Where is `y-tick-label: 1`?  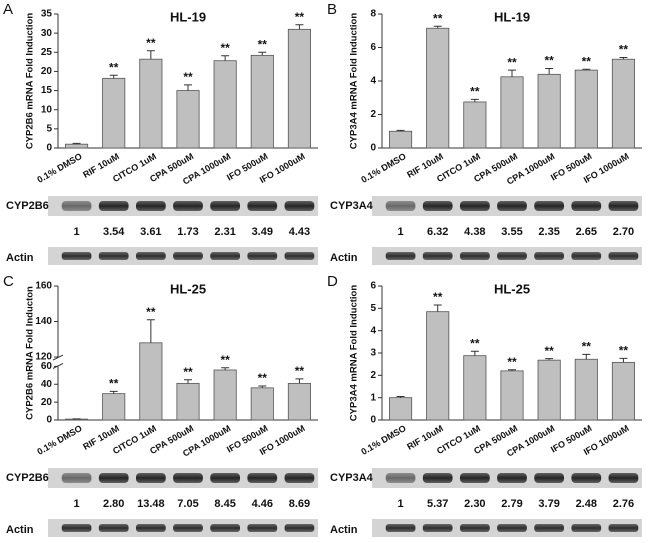 y-tick-label: 1 is located at coordinates (373, 397).